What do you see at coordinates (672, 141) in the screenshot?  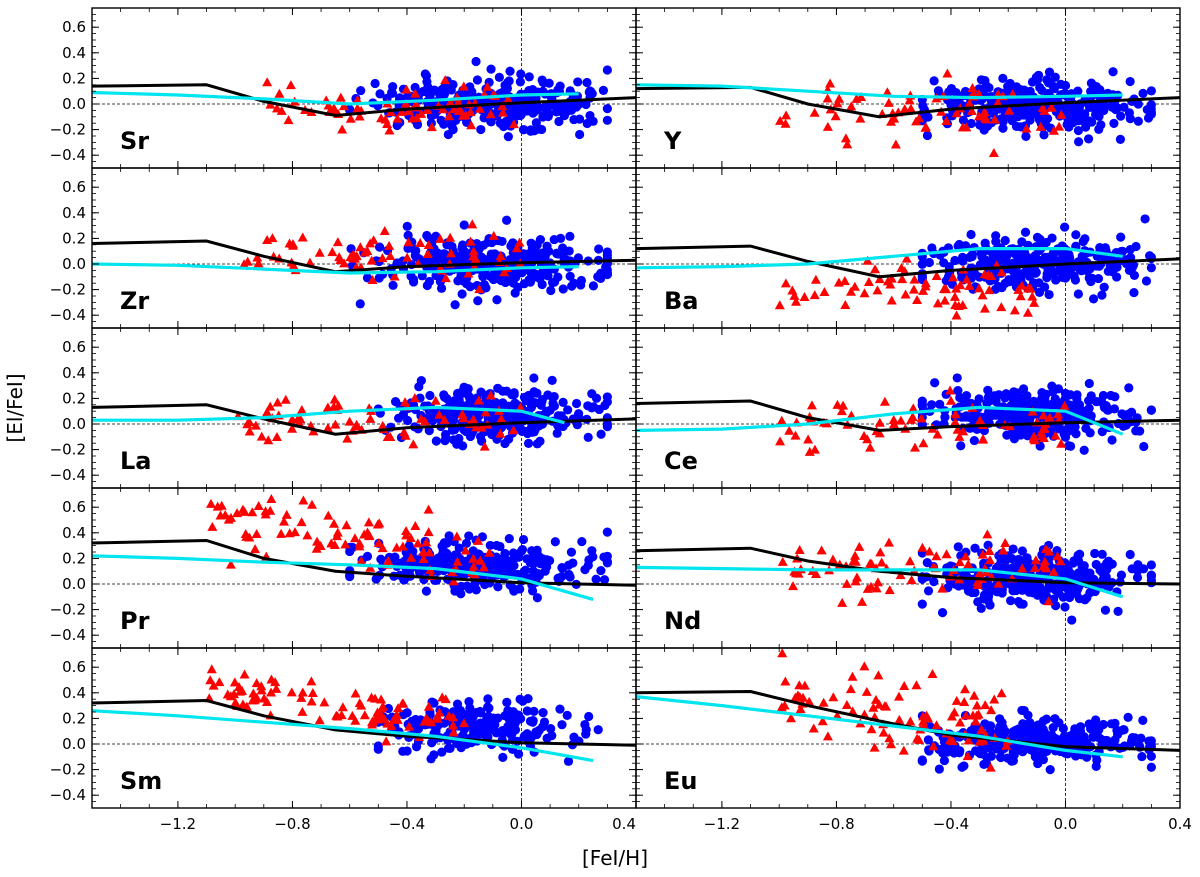 I see `element-label: Y` at bounding box center [672, 141].